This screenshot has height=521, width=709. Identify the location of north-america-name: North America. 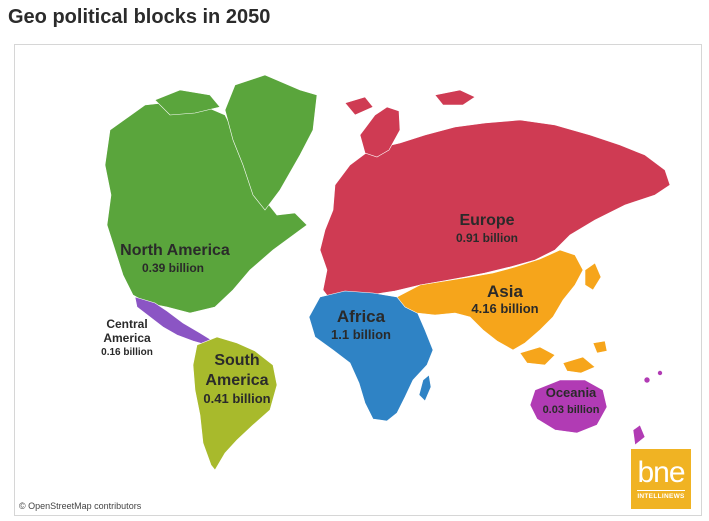
(175, 250).